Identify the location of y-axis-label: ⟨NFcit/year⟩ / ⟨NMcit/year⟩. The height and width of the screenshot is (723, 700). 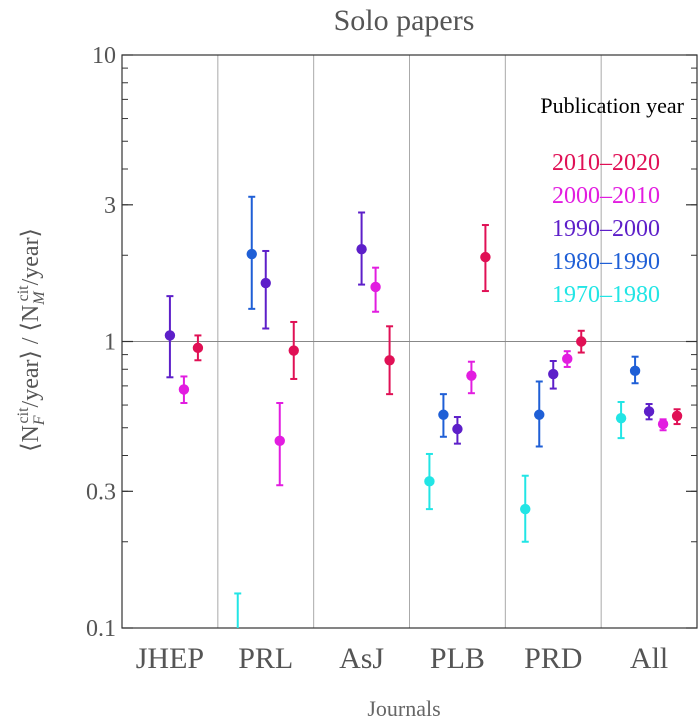
(31, 340).